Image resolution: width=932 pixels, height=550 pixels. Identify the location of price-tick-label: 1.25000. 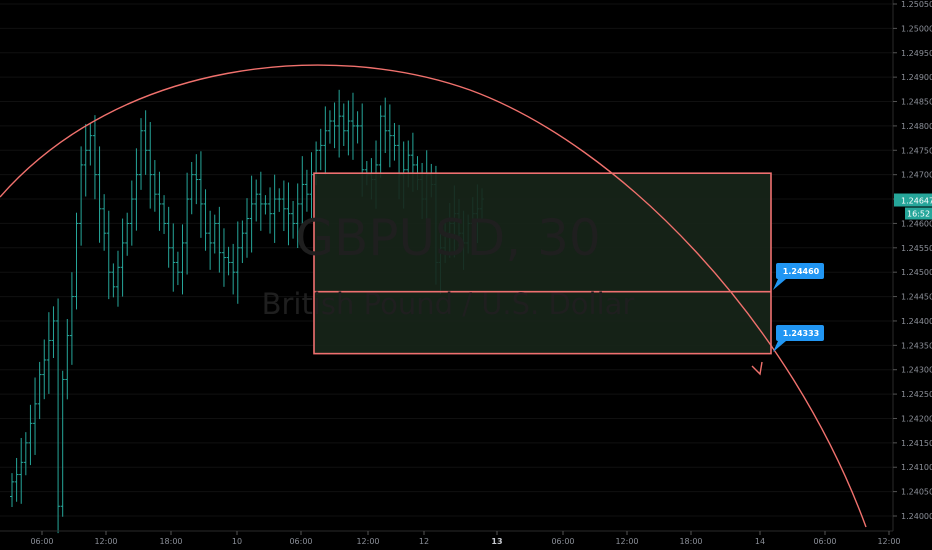
(916, 28).